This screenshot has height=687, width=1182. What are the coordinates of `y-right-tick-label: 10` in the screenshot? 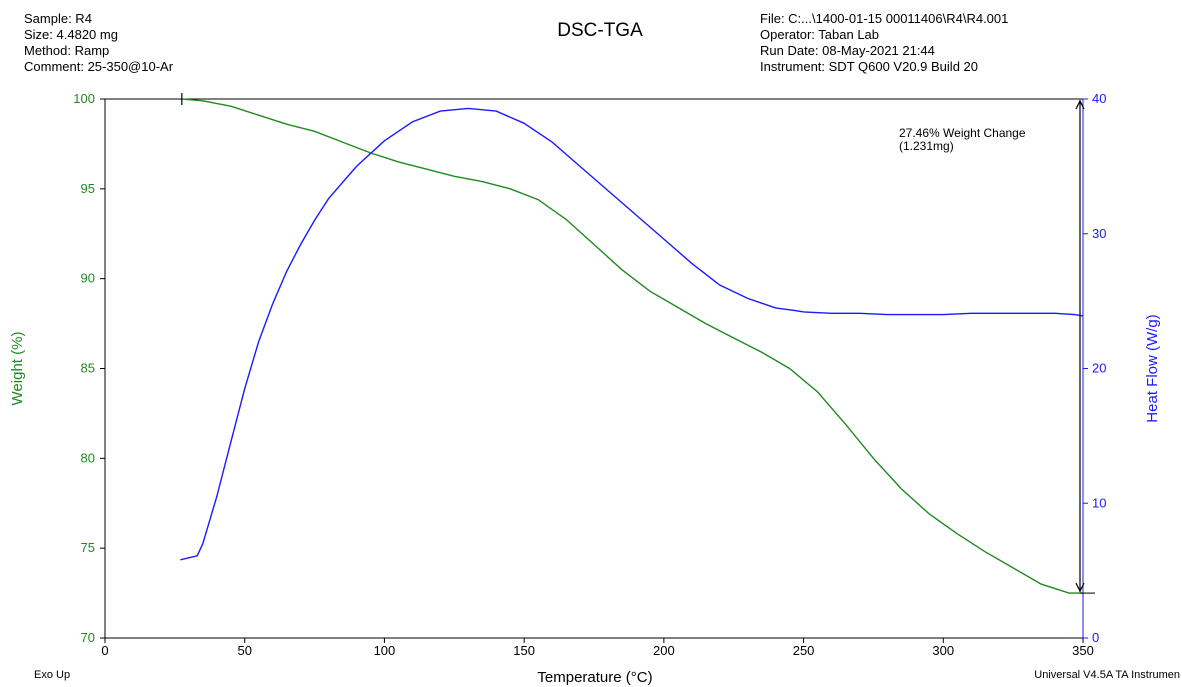 It's located at (1099, 502).